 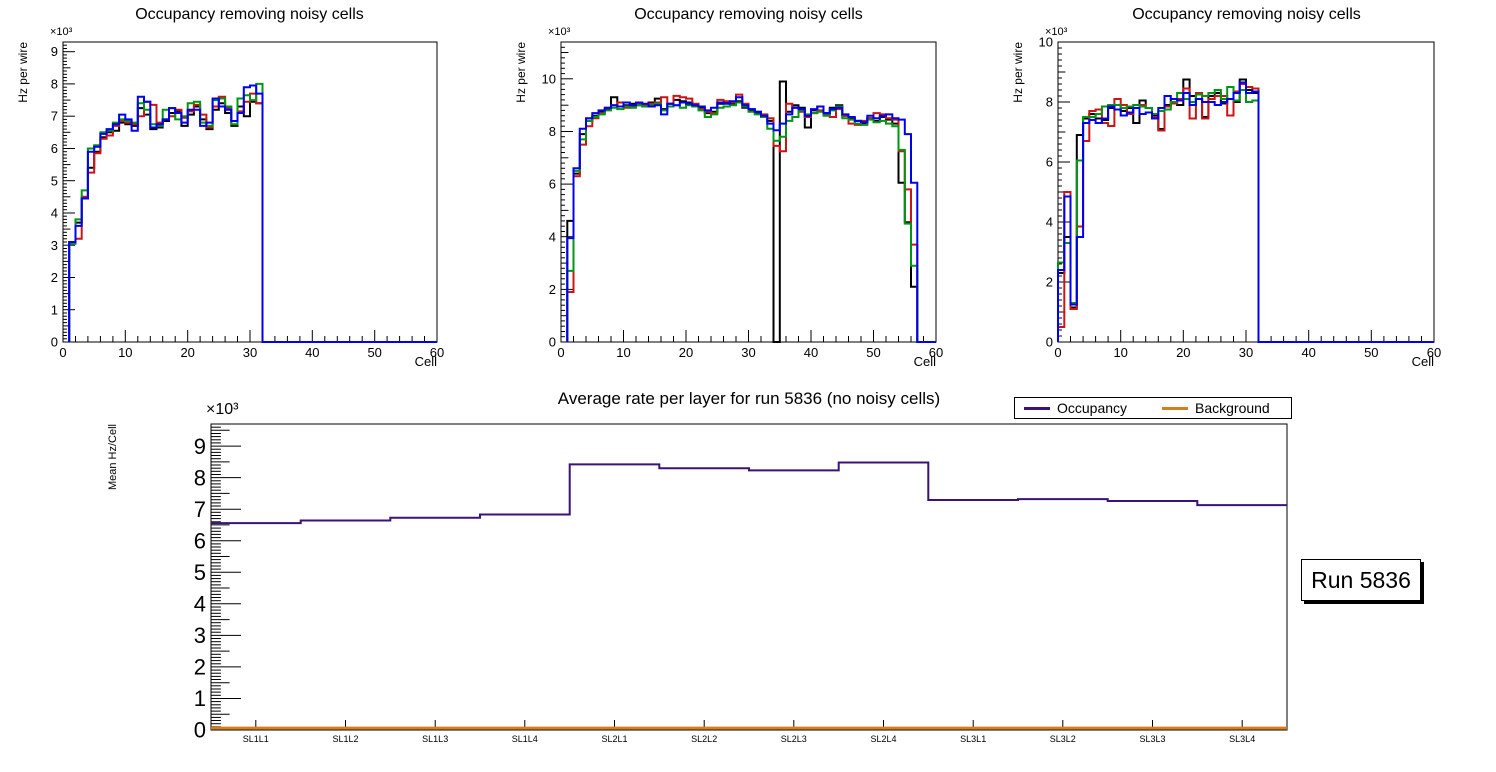 What do you see at coordinates (1092, 408) in the screenshot?
I see `legend-label: Occupancy` at bounding box center [1092, 408].